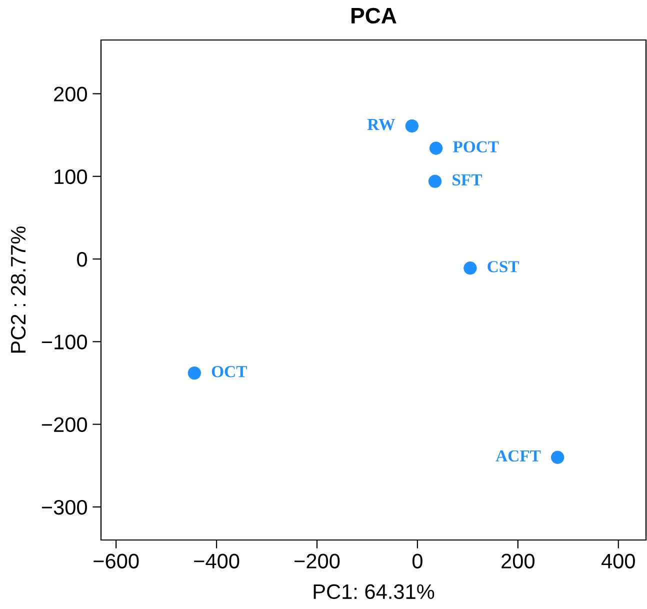  Describe the element at coordinates (618, 561) in the screenshot. I see `x-tick-label: 400` at that location.